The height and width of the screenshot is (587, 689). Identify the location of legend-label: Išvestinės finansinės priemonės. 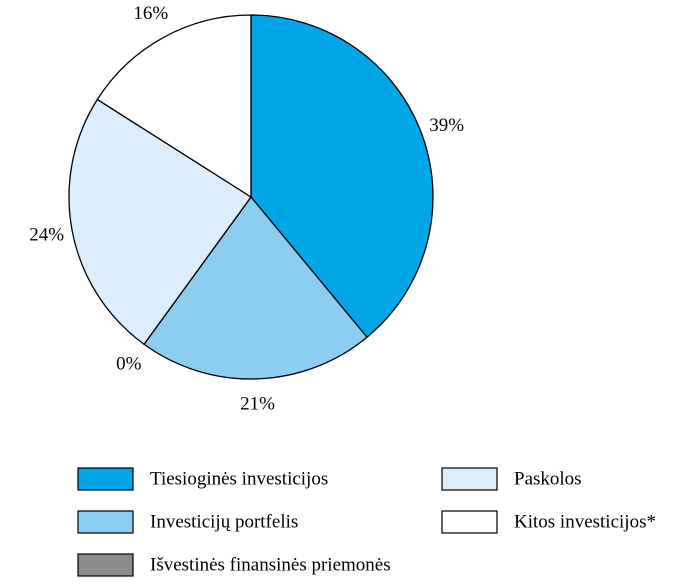
(270, 564).